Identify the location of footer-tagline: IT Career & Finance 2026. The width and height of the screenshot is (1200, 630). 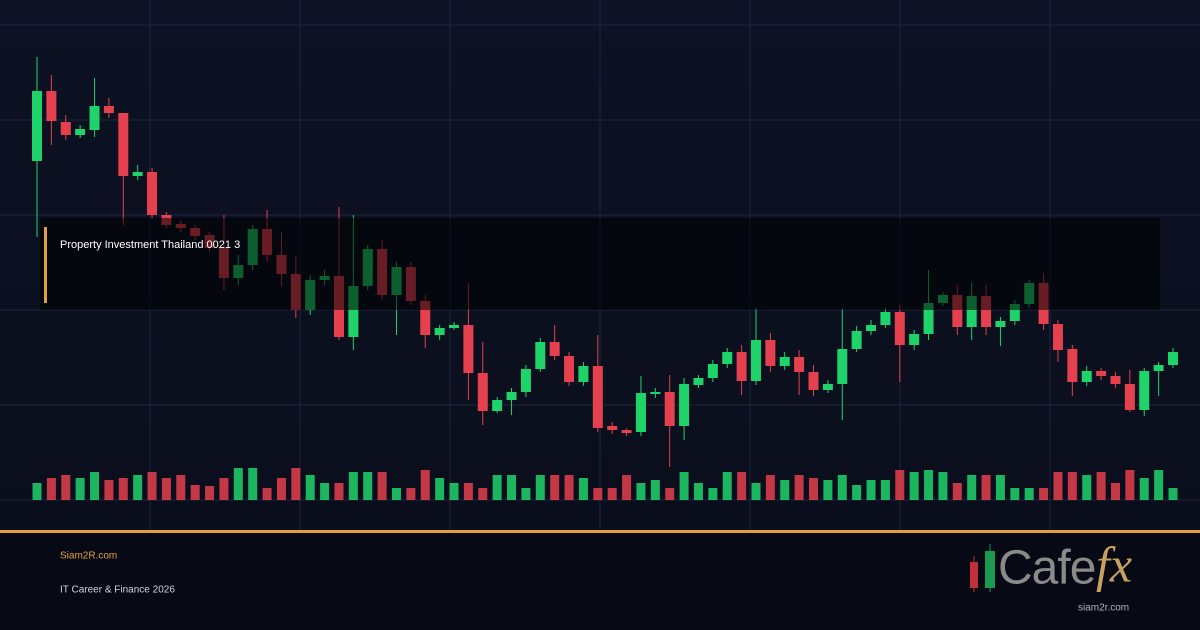
(117, 590).